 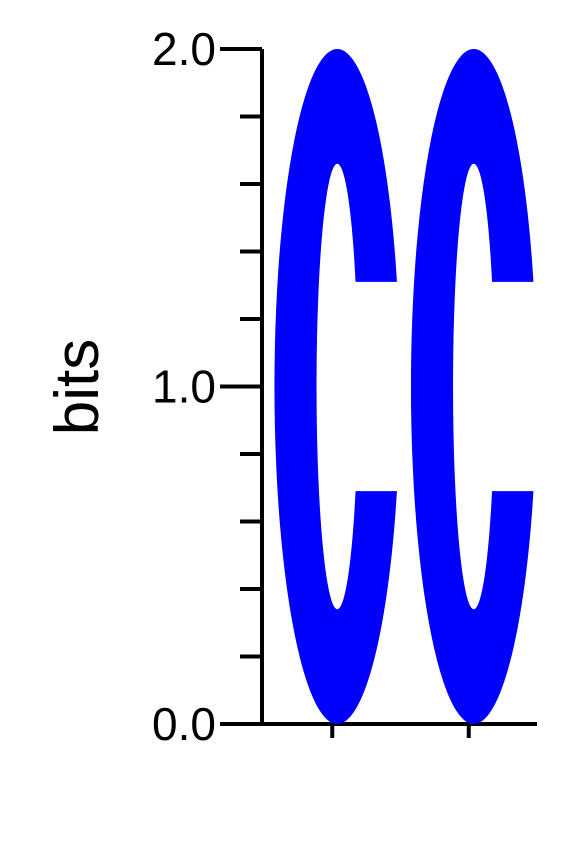 What do you see at coordinates (184, 49) in the screenshot?
I see `y-tick-label: 2.0` at bounding box center [184, 49].